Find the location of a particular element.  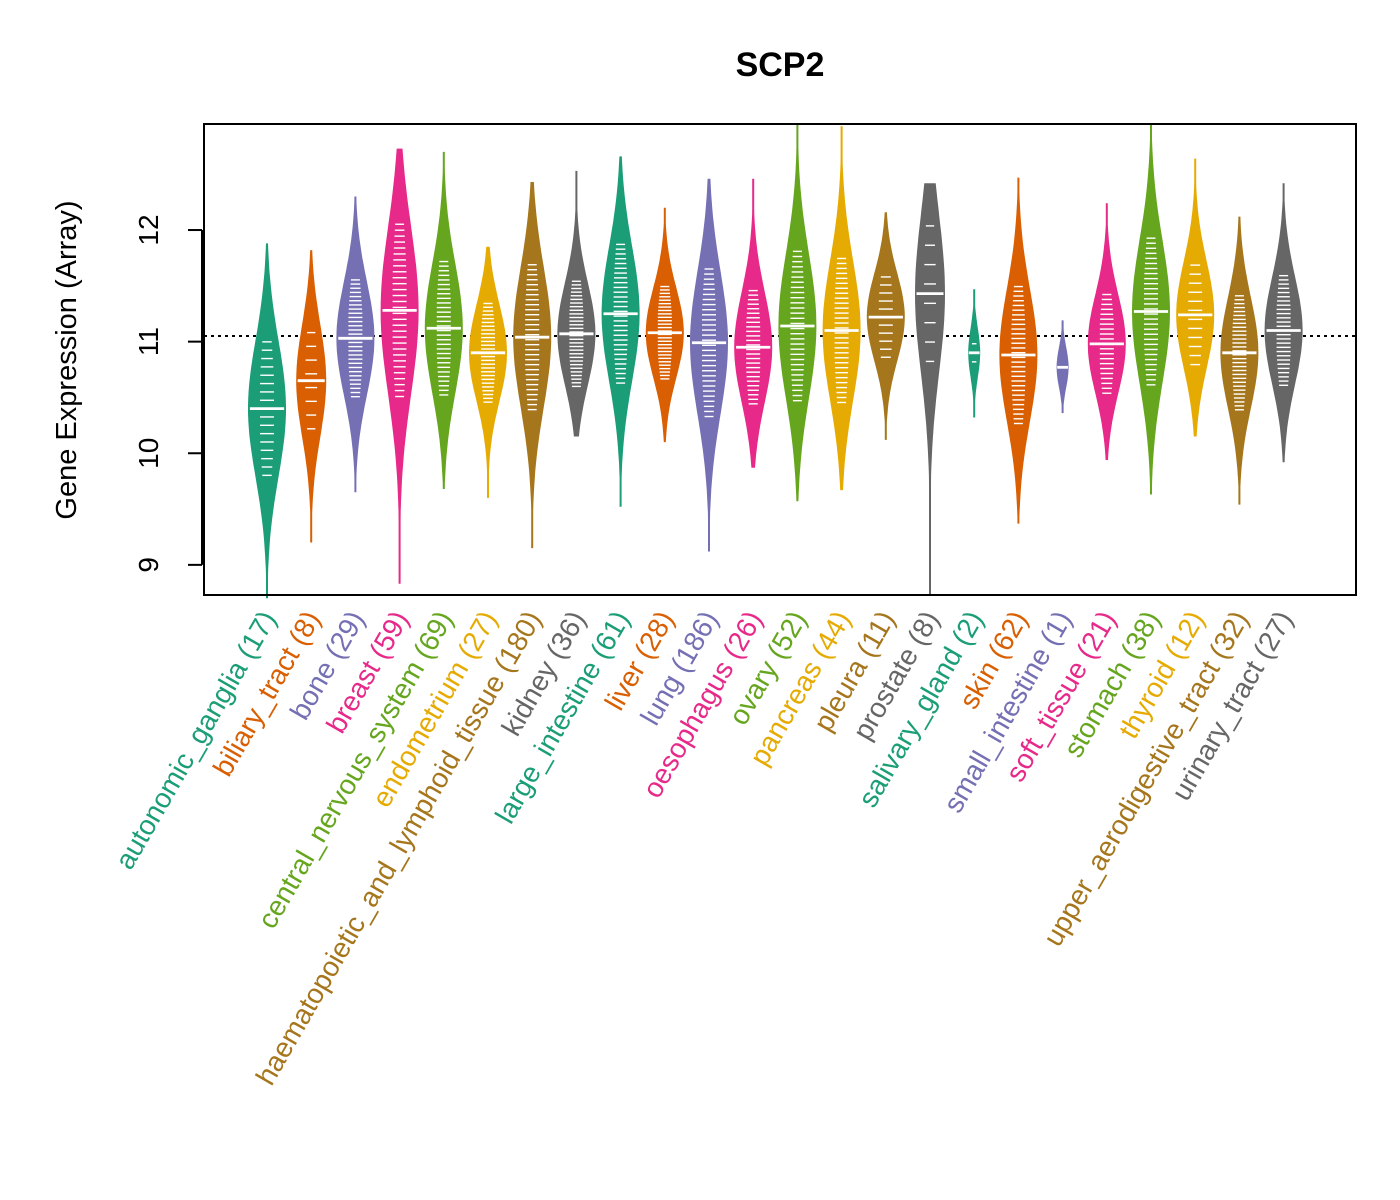

y-tick-label: 9 is located at coordinates (148, 565).